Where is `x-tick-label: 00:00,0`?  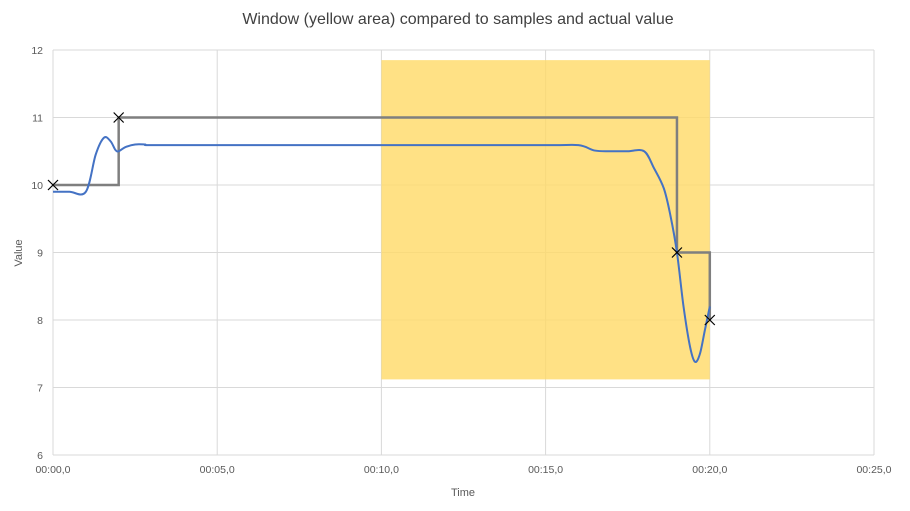 x-tick-label: 00:00,0 is located at coordinates (52, 470).